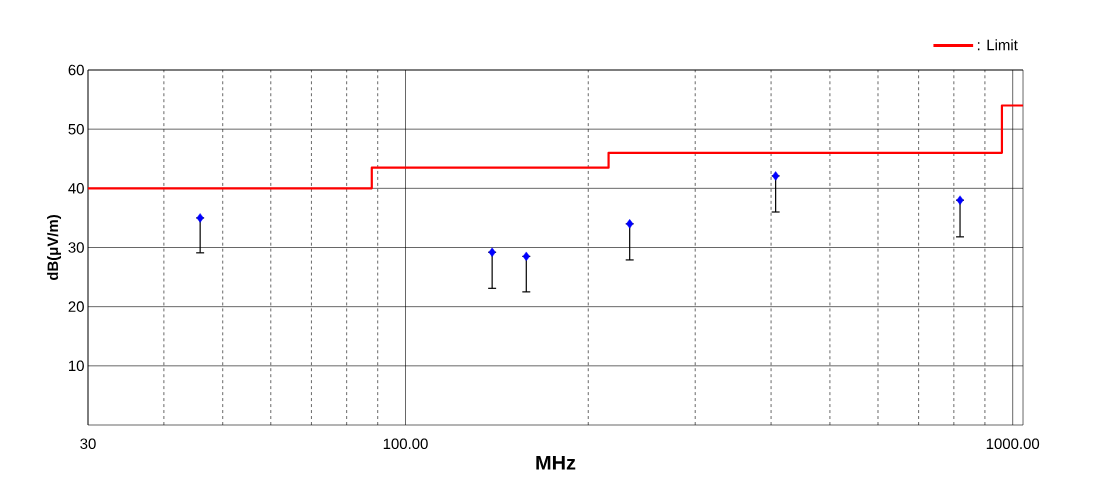 The height and width of the screenshot is (489, 1097). I want to click on y-tick-label: 30, so click(76, 247).